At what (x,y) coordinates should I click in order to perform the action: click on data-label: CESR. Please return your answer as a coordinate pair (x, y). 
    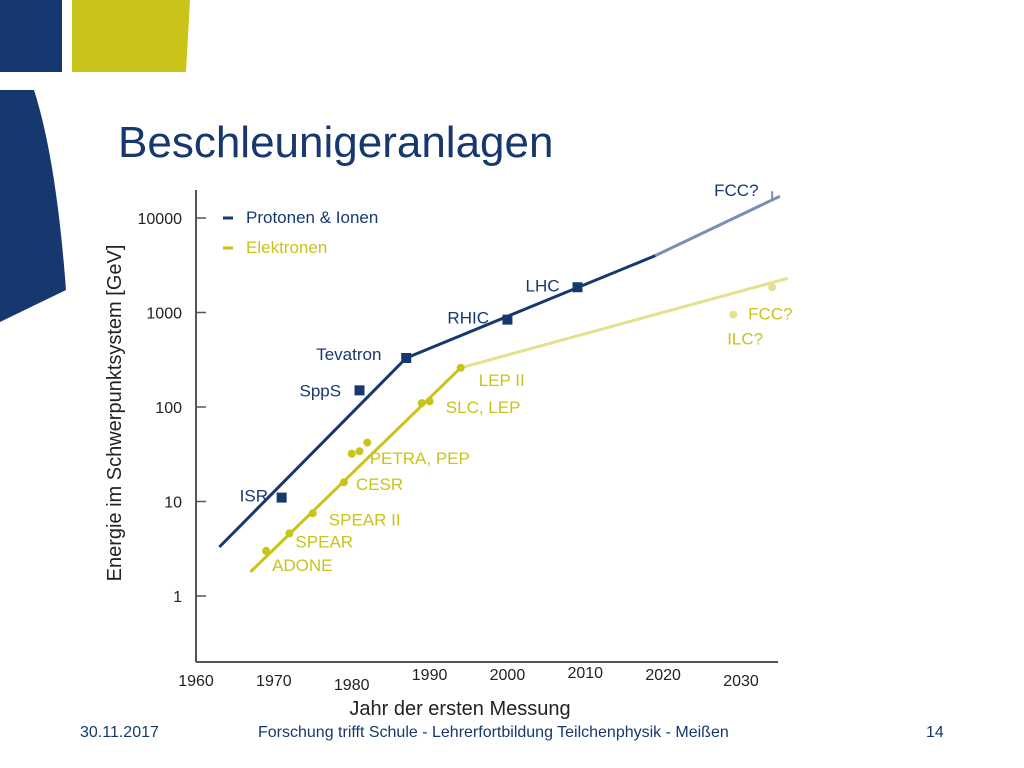
    Looking at the image, I should click on (379, 484).